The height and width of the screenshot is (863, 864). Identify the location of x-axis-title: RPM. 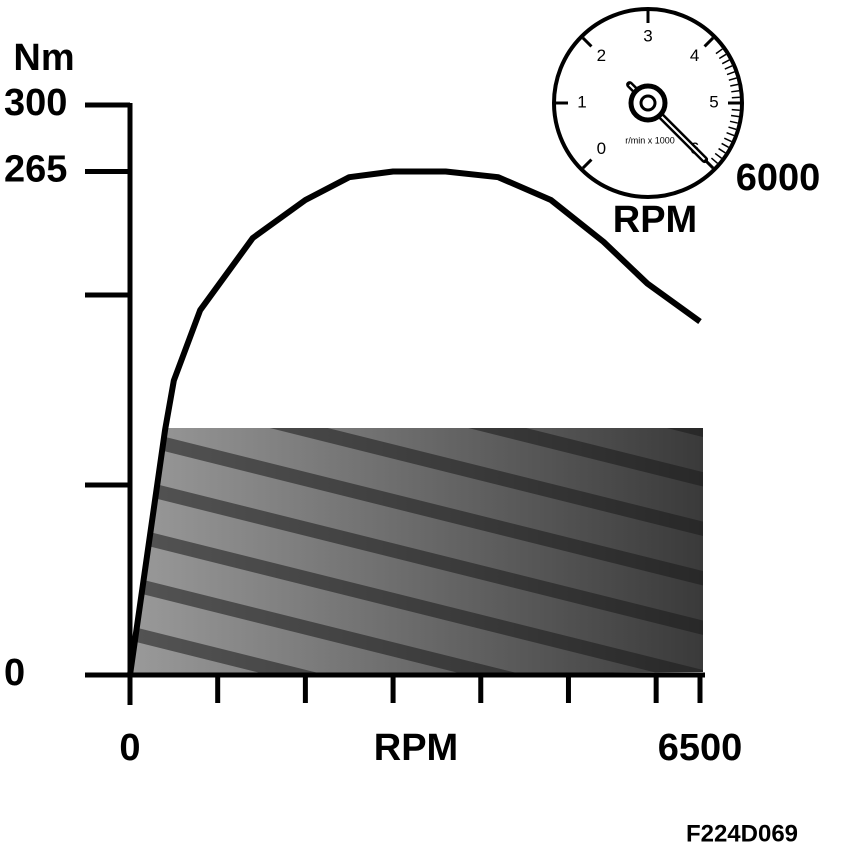
(416, 748).